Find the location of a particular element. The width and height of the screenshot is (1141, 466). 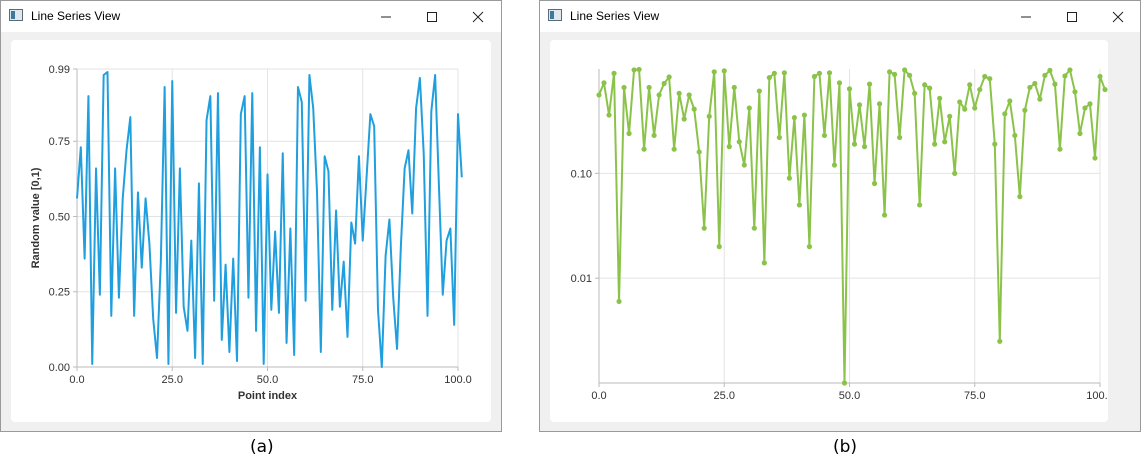

x-tick-label: 0.0 is located at coordinates (598, 396).